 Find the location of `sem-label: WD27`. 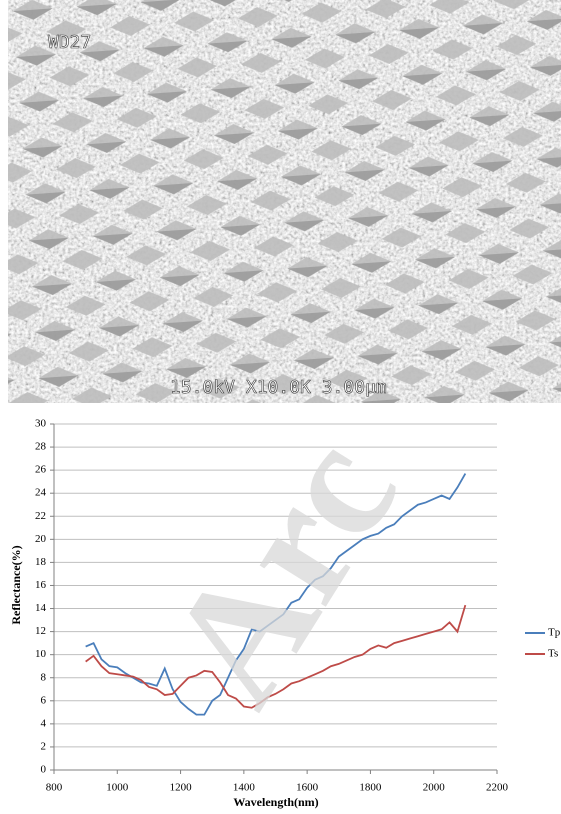

sem-label: WD27 is located at coordinates (69, 42).